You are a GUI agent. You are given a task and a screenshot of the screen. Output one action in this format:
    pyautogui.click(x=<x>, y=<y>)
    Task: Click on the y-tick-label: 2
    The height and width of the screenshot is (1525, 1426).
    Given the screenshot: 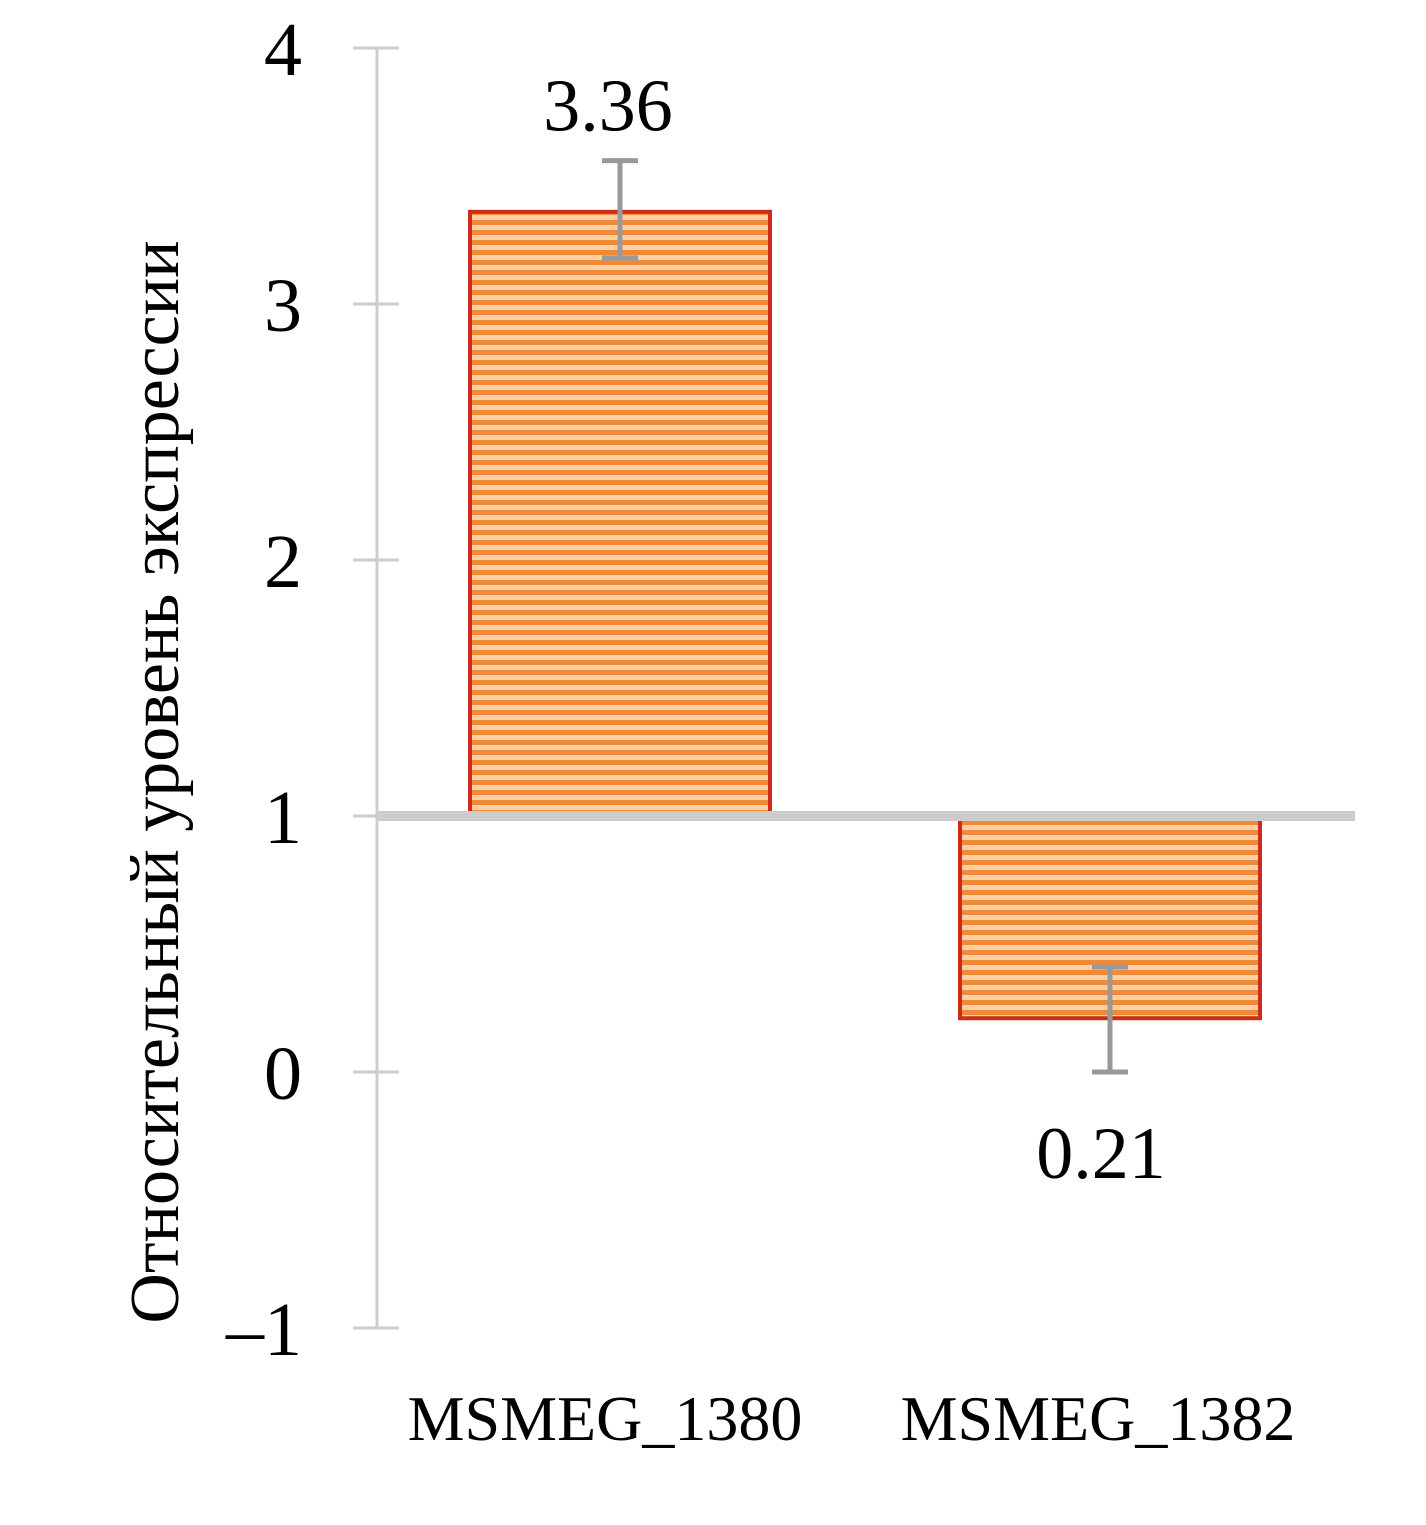 What is the action you would take?
    pyautogui.click(x=283, y=562)
    